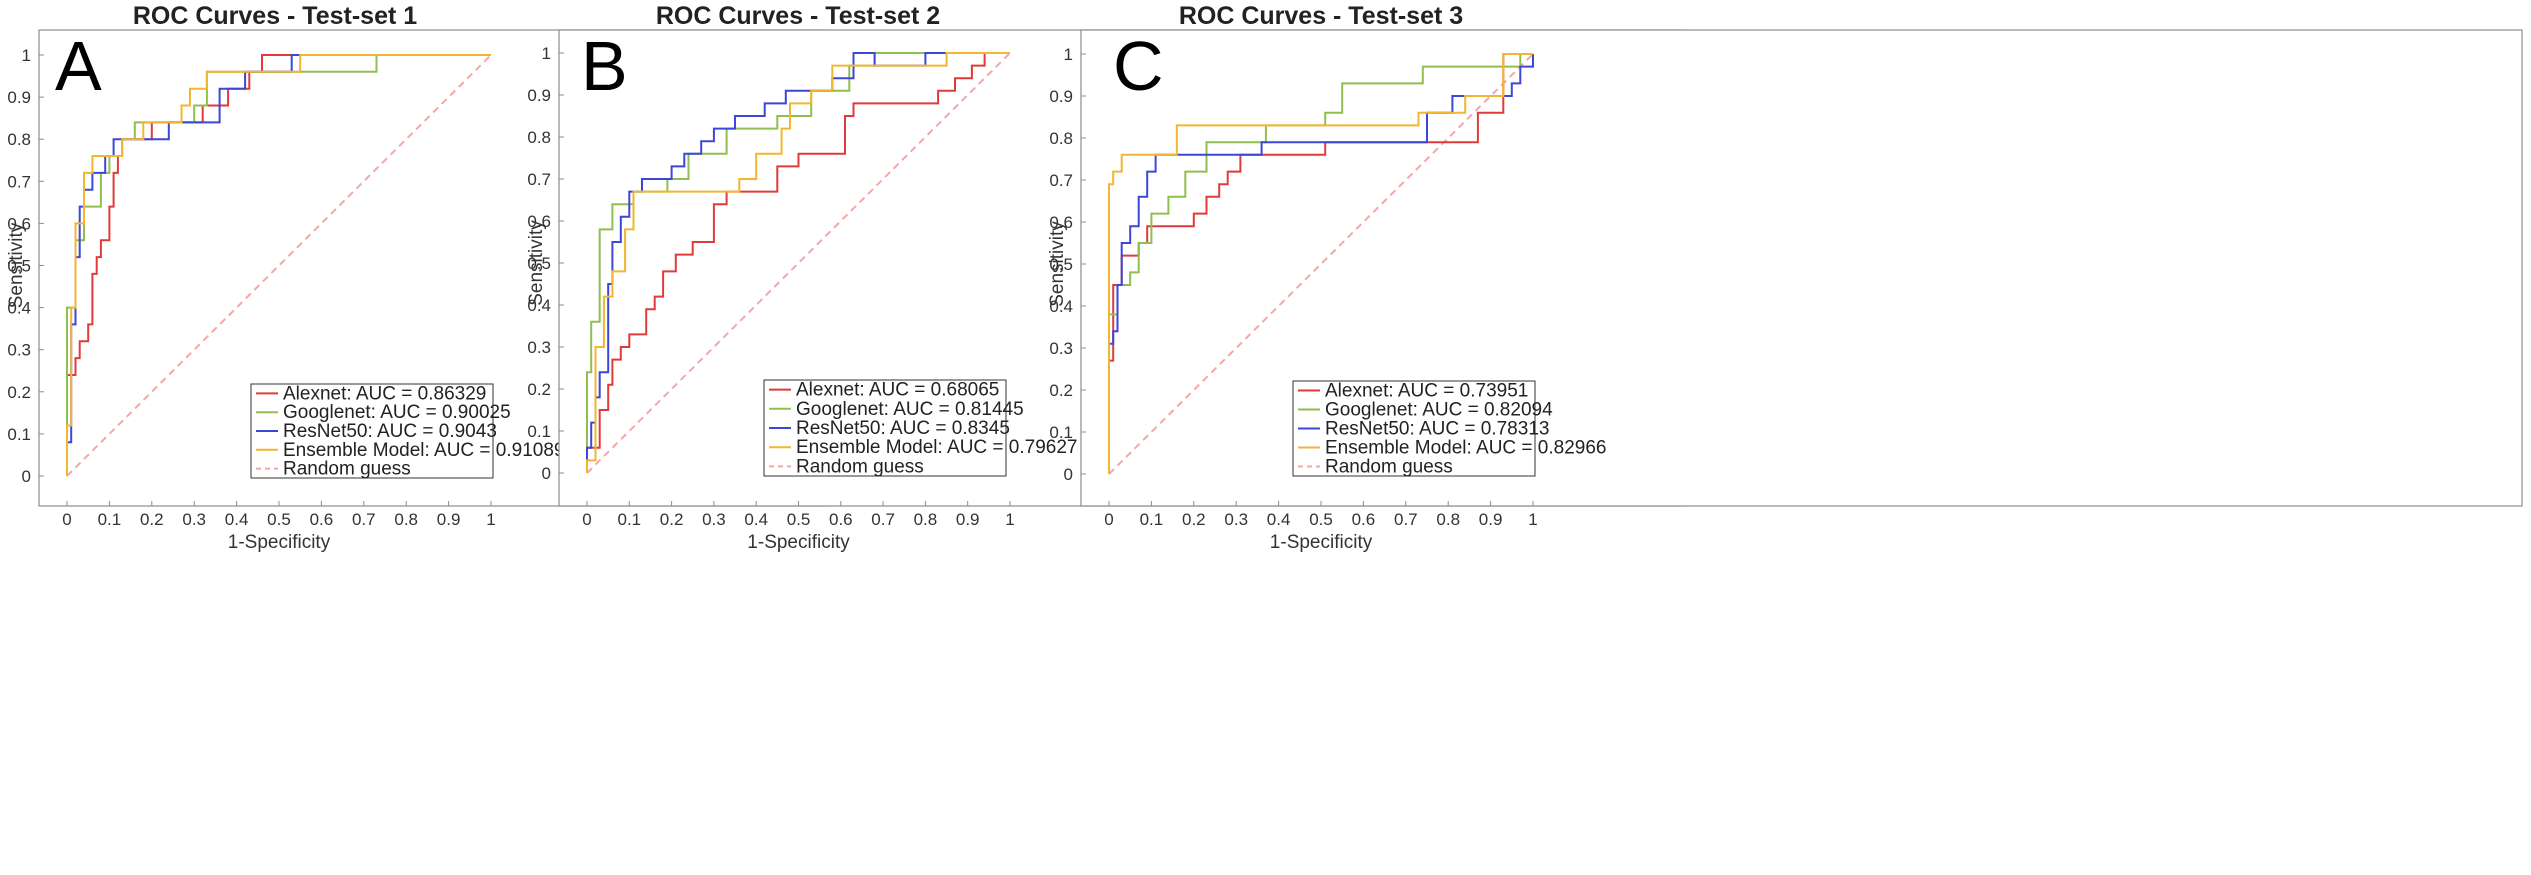 The width and height of the screenshot is (2531, 875). I want to click on chart-title: ROC Curves - Test-set 2, so click(798, 16).